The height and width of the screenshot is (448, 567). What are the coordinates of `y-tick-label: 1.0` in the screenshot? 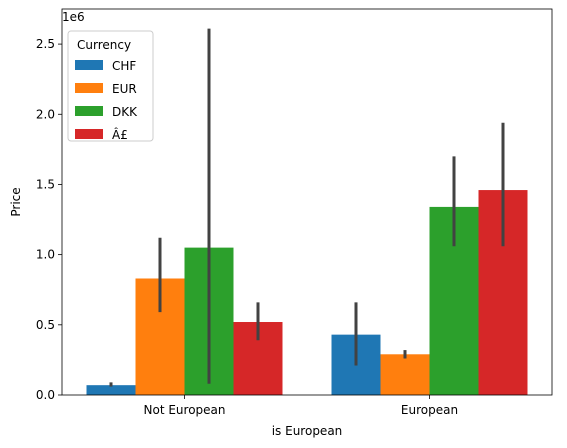 It's located at (45, 255).